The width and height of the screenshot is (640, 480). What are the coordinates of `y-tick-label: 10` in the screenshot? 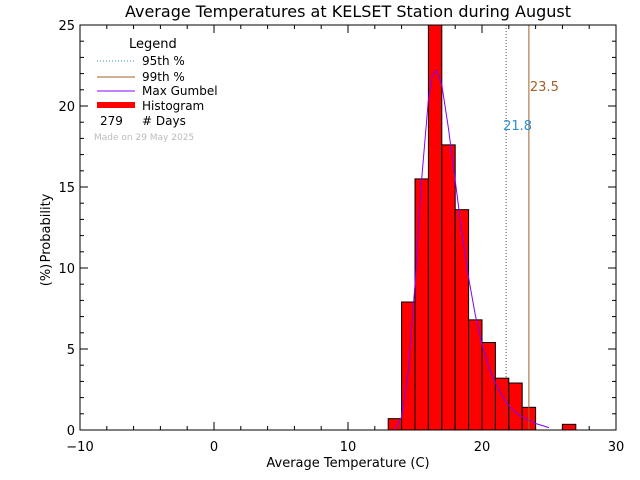 It's located at (66, 269).